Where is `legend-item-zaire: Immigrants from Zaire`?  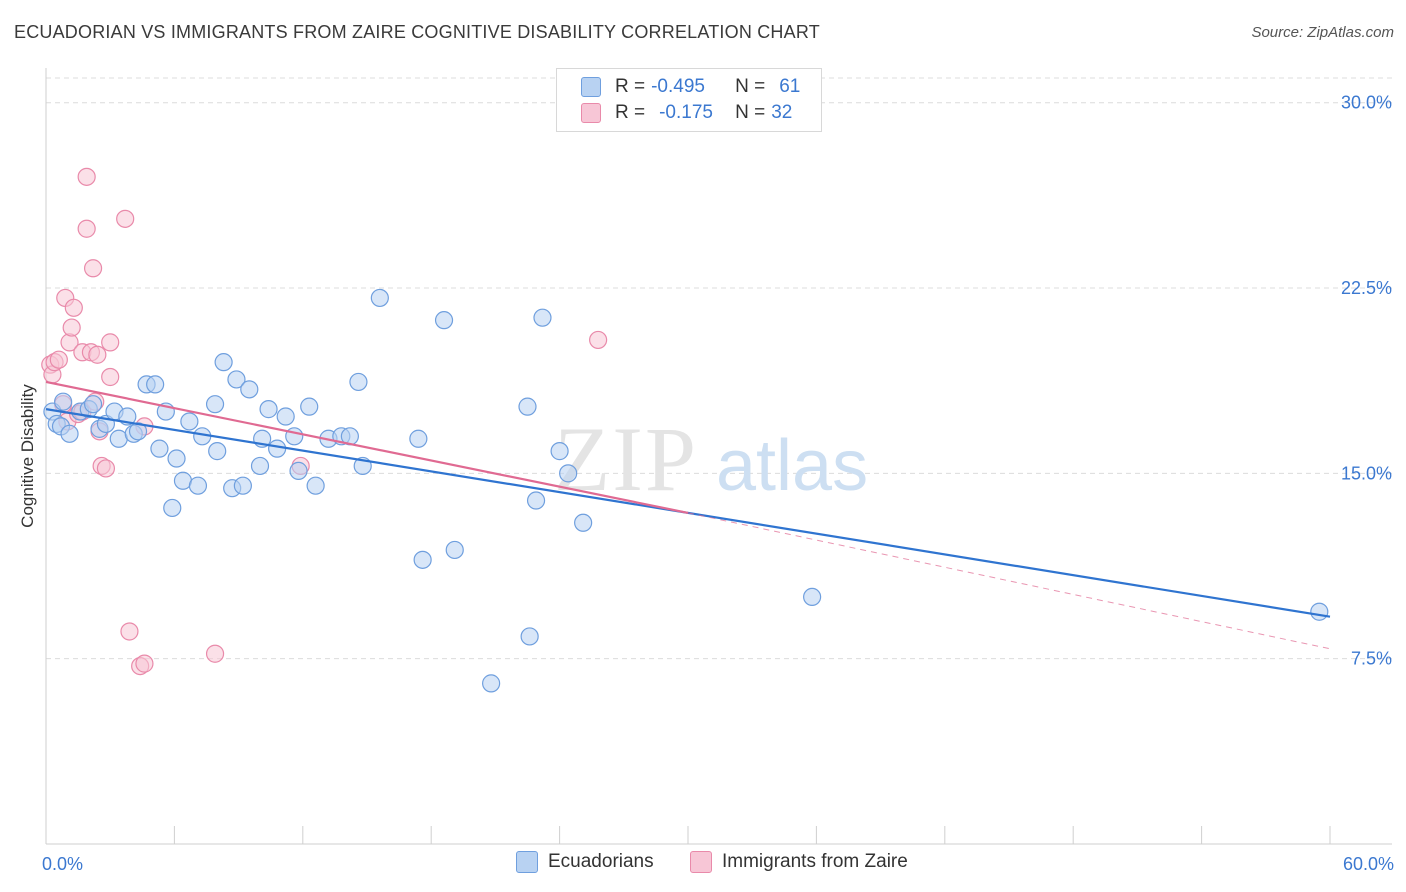 legend-item-zaire: Immigrants from Zaire is located at coordinates (799, 862).